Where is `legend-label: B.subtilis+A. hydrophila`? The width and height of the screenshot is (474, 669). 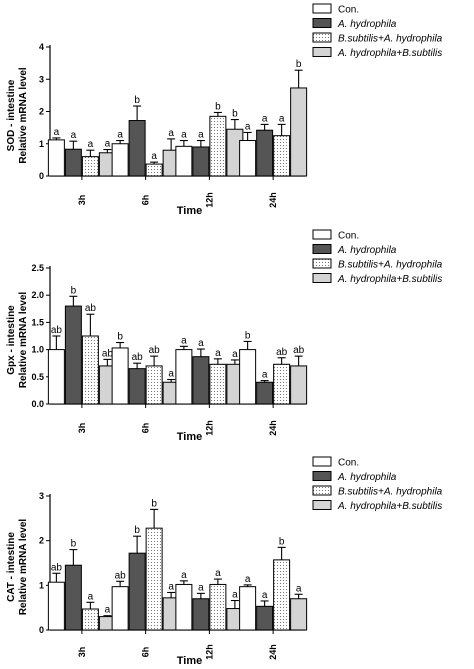 legend-label: B.subtilis+A. hydrophila is located at coordinates (390, 492).